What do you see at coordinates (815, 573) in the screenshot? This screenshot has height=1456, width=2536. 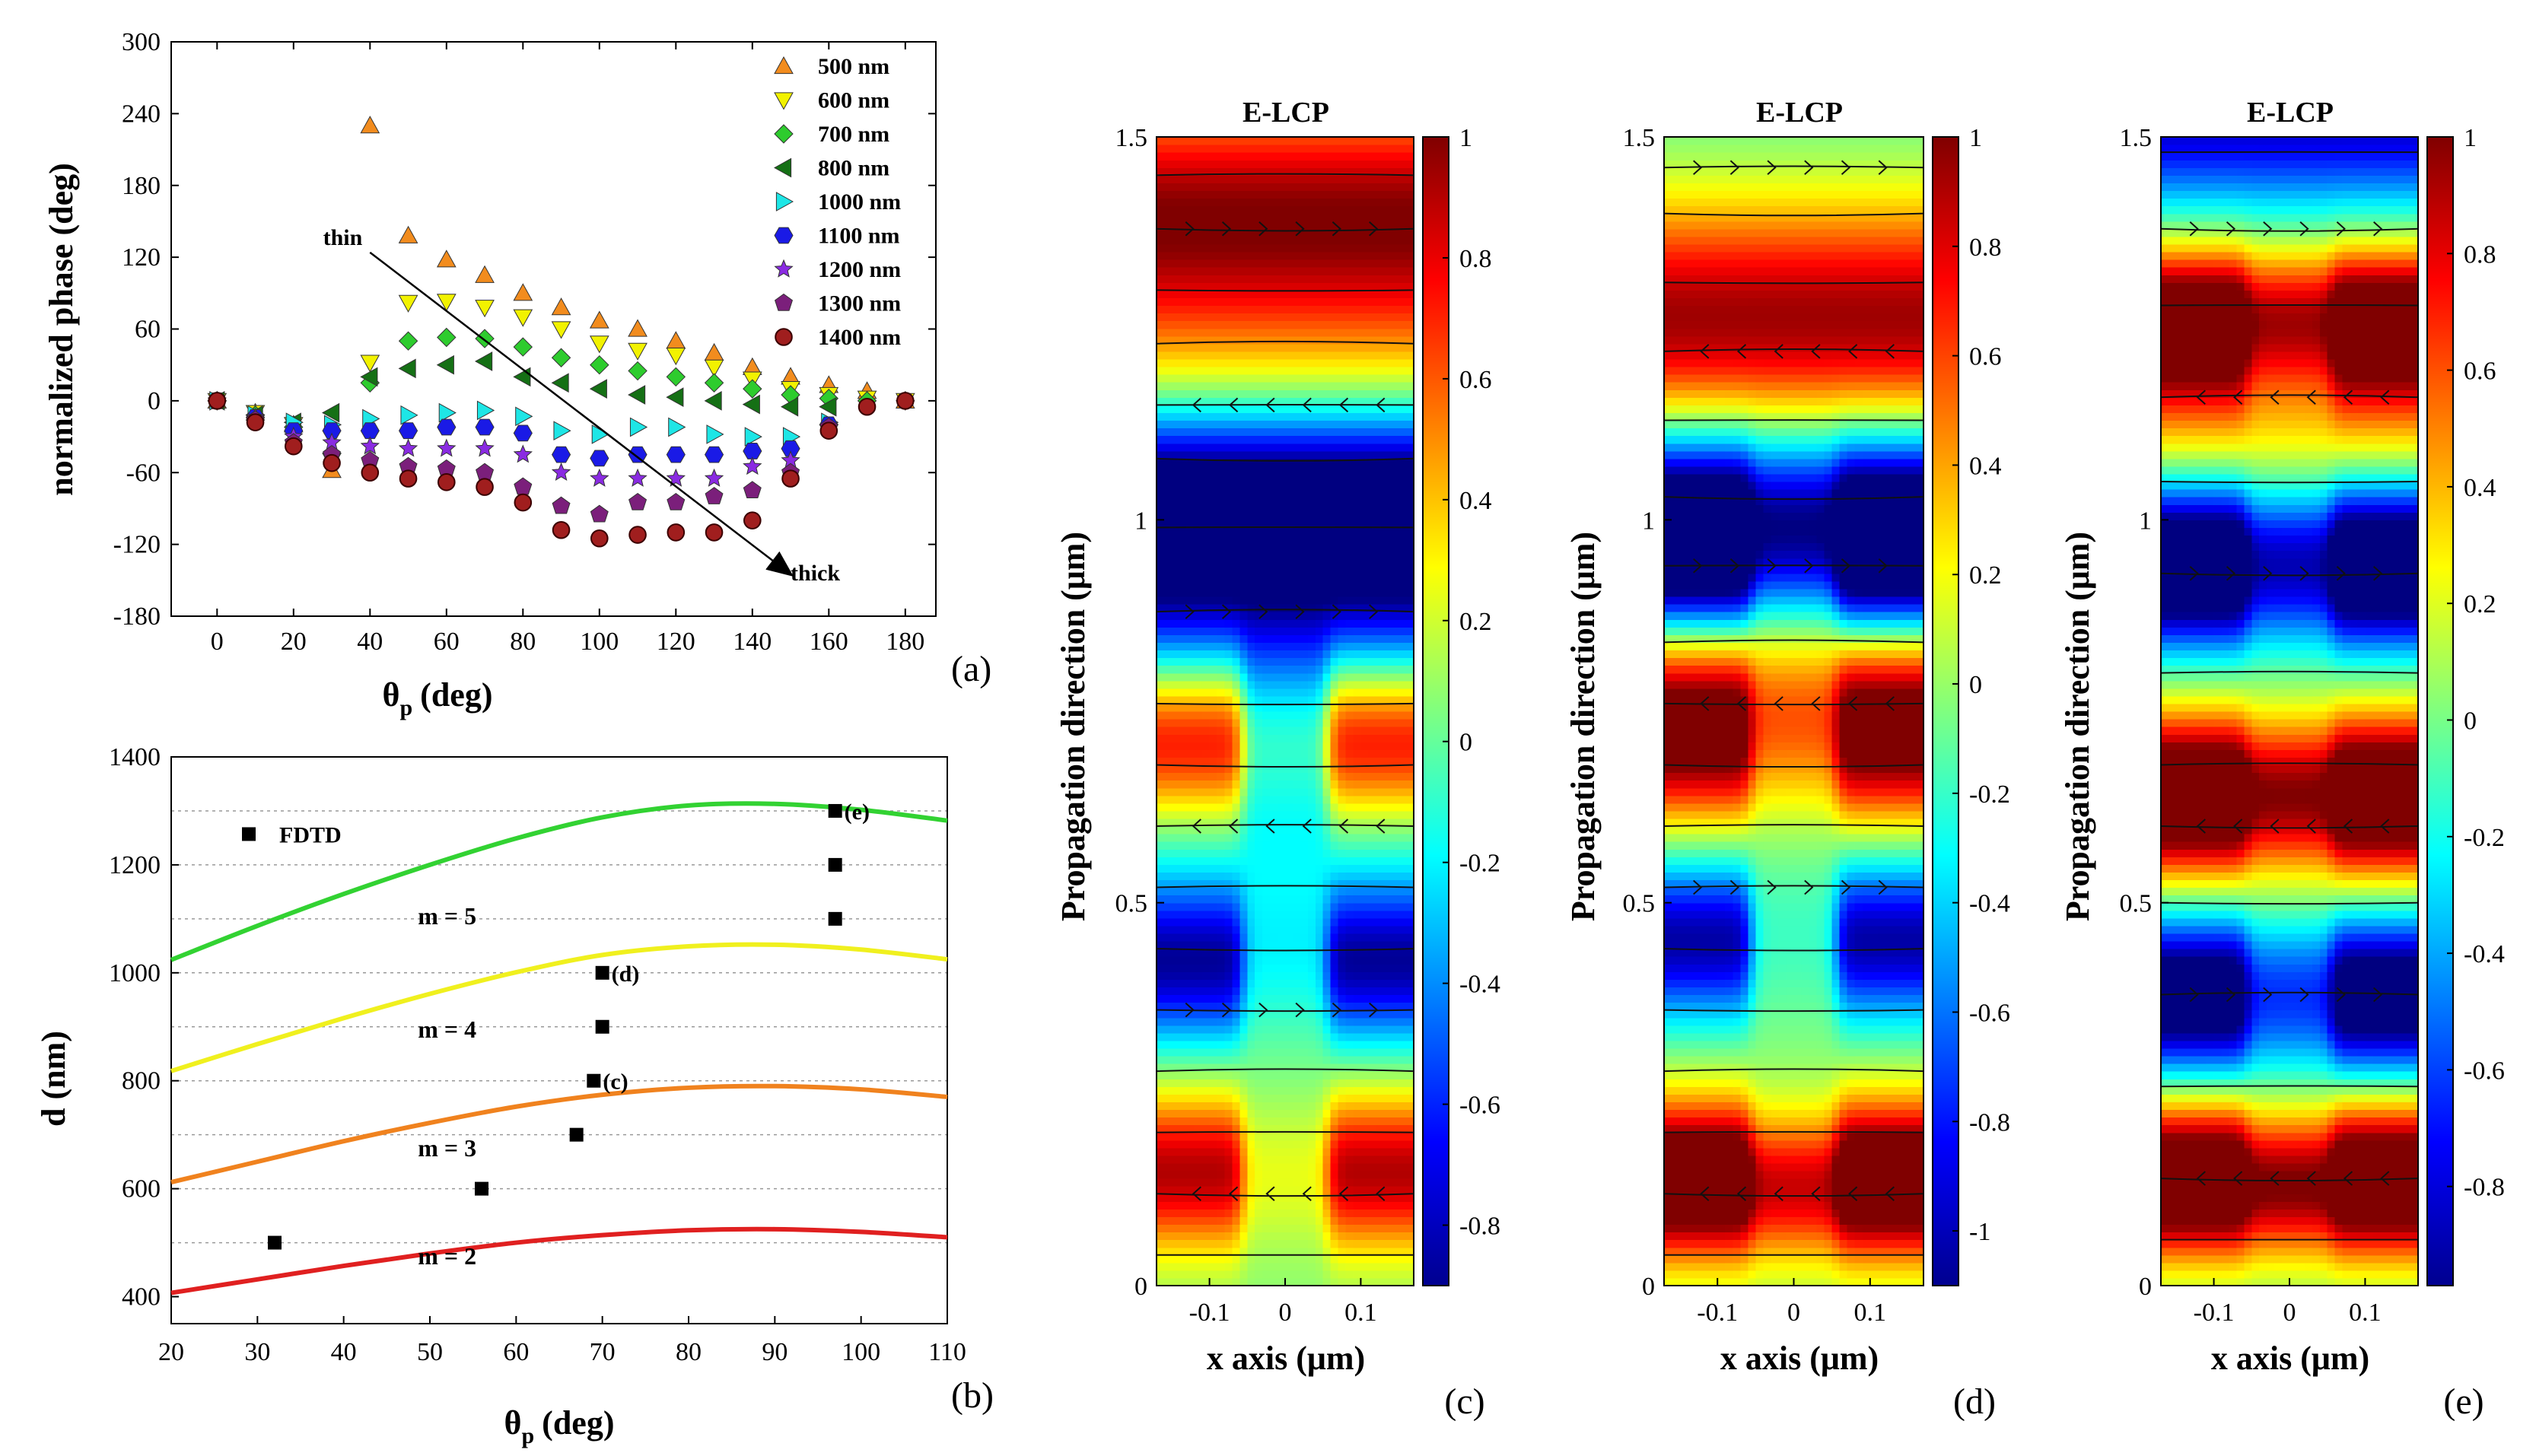 I see `annotation-thick: thick` at bounding box center [815, 573].